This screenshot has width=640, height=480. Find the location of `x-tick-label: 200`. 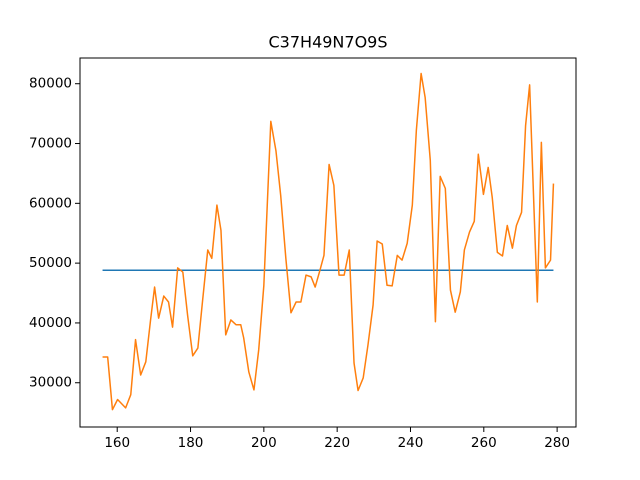

x-tick-label: 200 is located at coordinates (264, 443).